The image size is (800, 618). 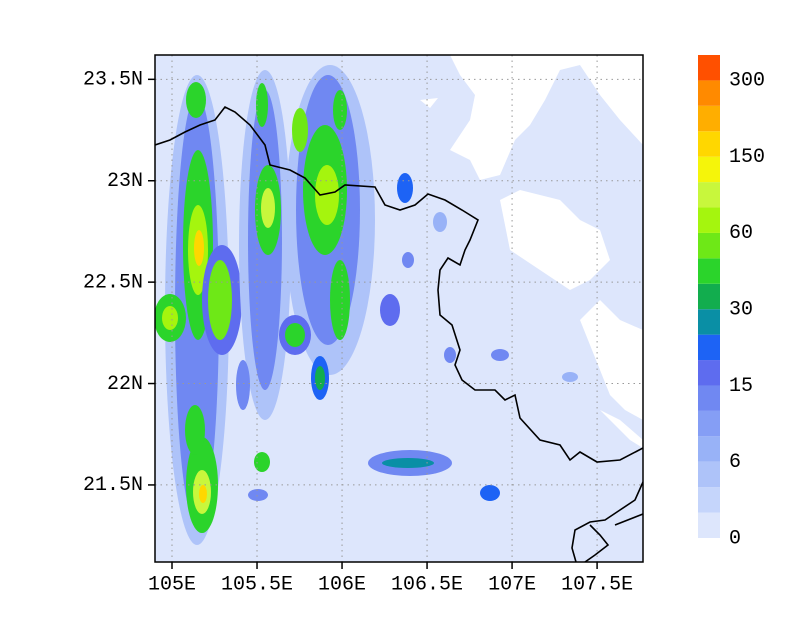 What do you see at coordinates (113, 485) in the screenshot?
I see `y-tick-label: 21.5N` at bounding box center [113, 485].